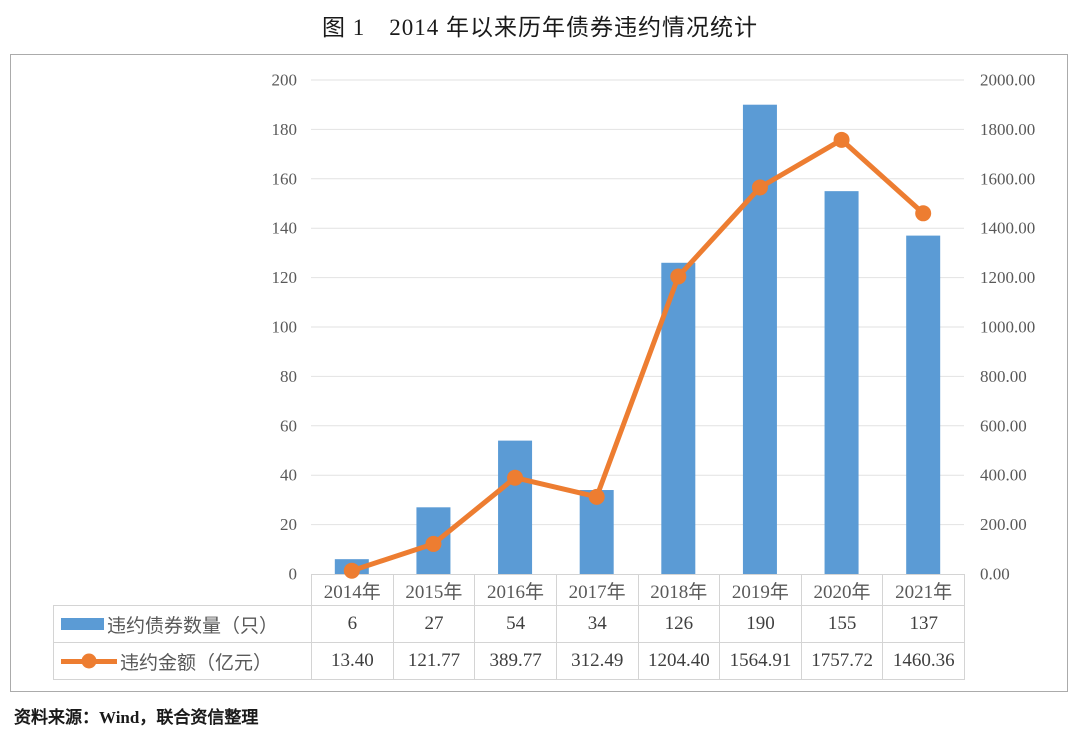  What do you see at coordinates (285, 277) in the screenshot?
I see `left-axis-tick-label: 120` at bounding box center [285, 277].